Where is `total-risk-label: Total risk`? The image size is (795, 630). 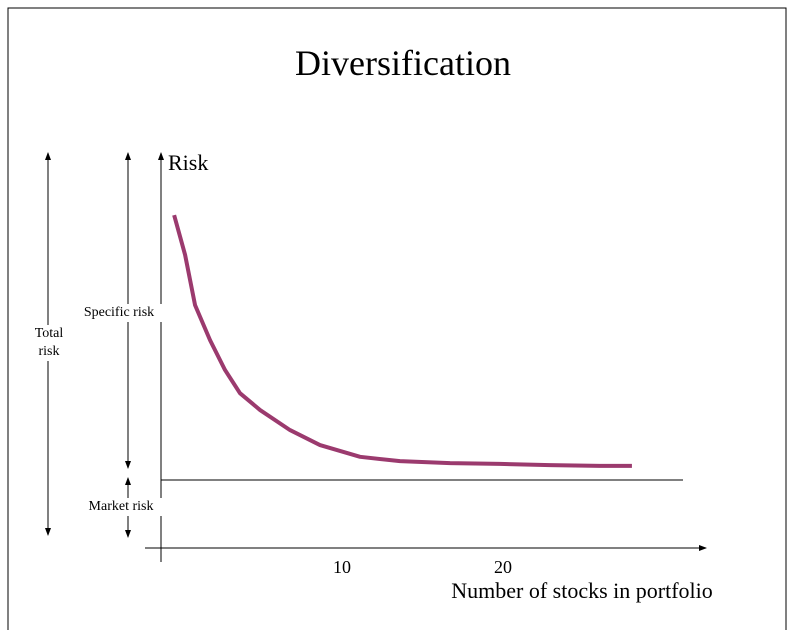 total-risk-label: Total risk is located at coordinates (49, 343).